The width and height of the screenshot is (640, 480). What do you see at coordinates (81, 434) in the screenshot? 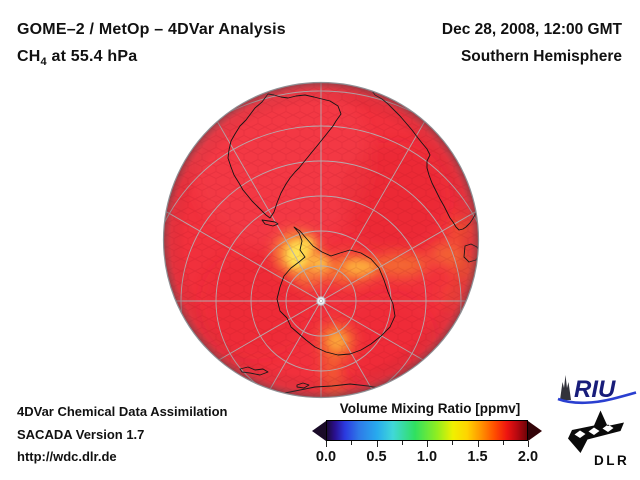
I see `version-label: SACADA Version 1.7` at bounding box center [81, 434].